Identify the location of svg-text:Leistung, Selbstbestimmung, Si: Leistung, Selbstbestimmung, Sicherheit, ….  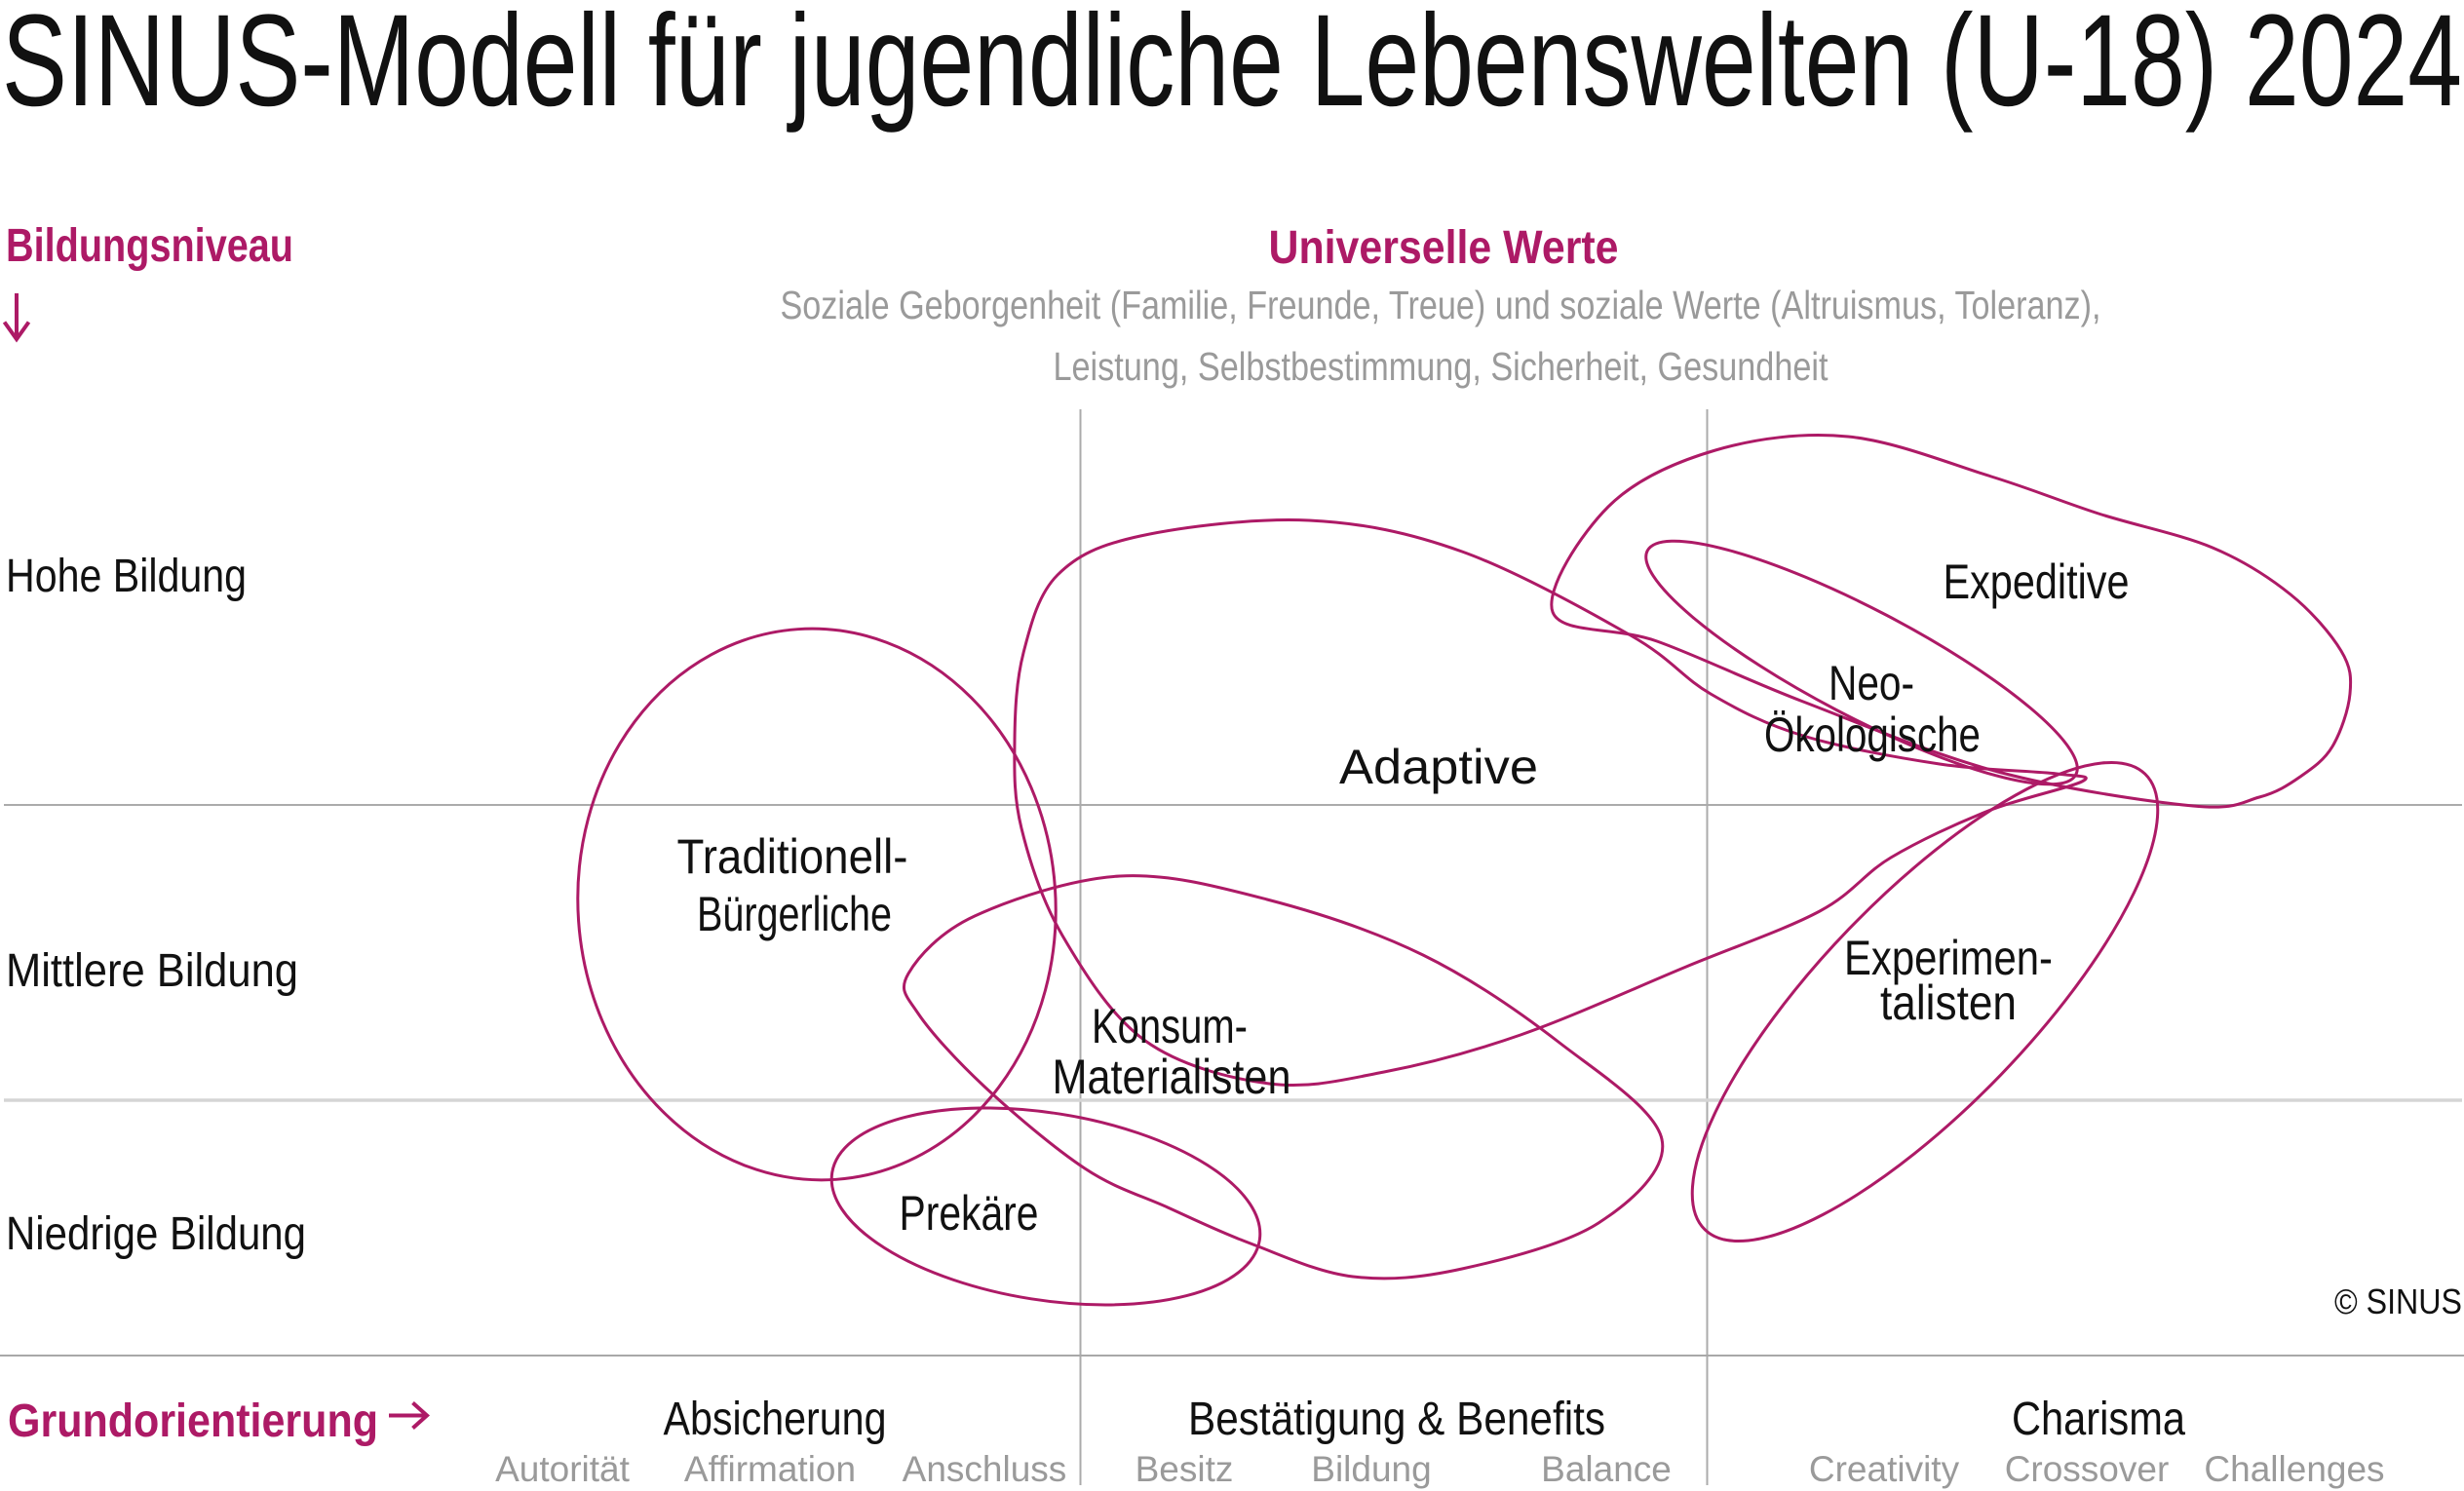
(1441, 366).